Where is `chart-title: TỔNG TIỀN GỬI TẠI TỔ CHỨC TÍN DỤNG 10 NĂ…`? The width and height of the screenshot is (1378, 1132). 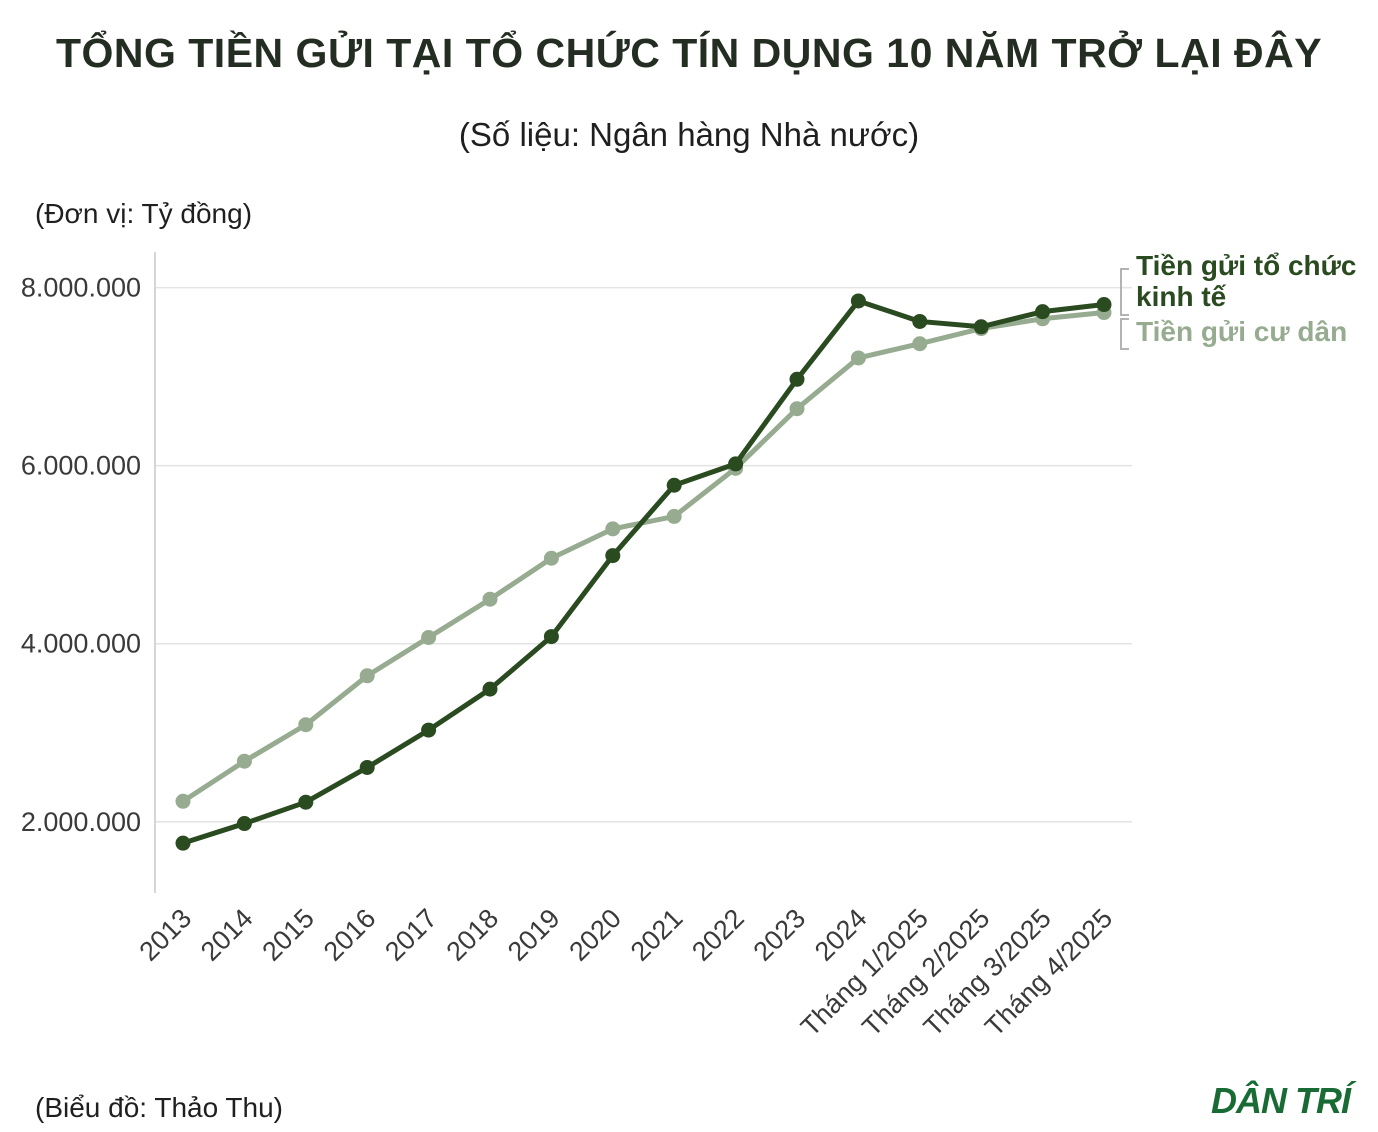
chart-title: TỔNG TIỀN GỬI TẠI TỔ CHỨC TÍN DỤNG 10 NĂ… is located at coordinates (689, 53).